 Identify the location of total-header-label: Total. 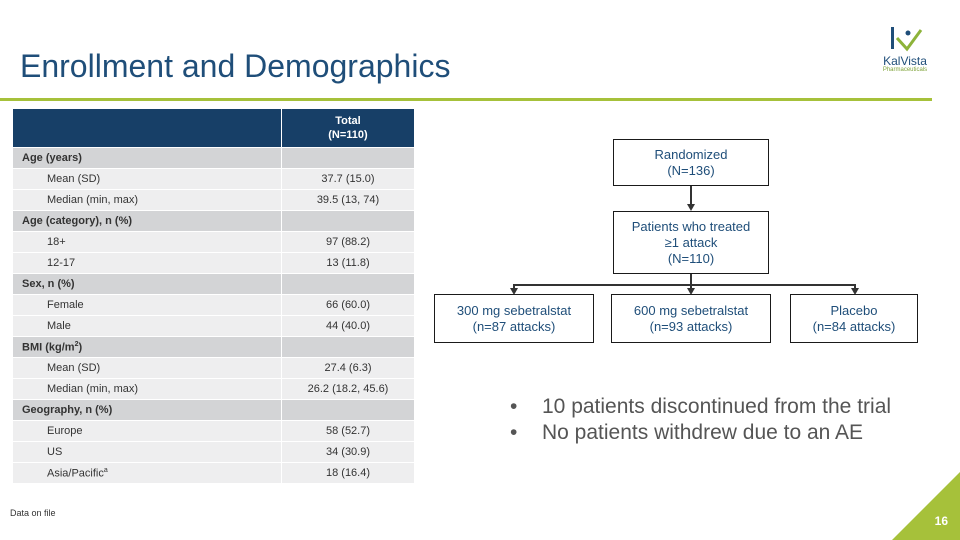
(348, 121).